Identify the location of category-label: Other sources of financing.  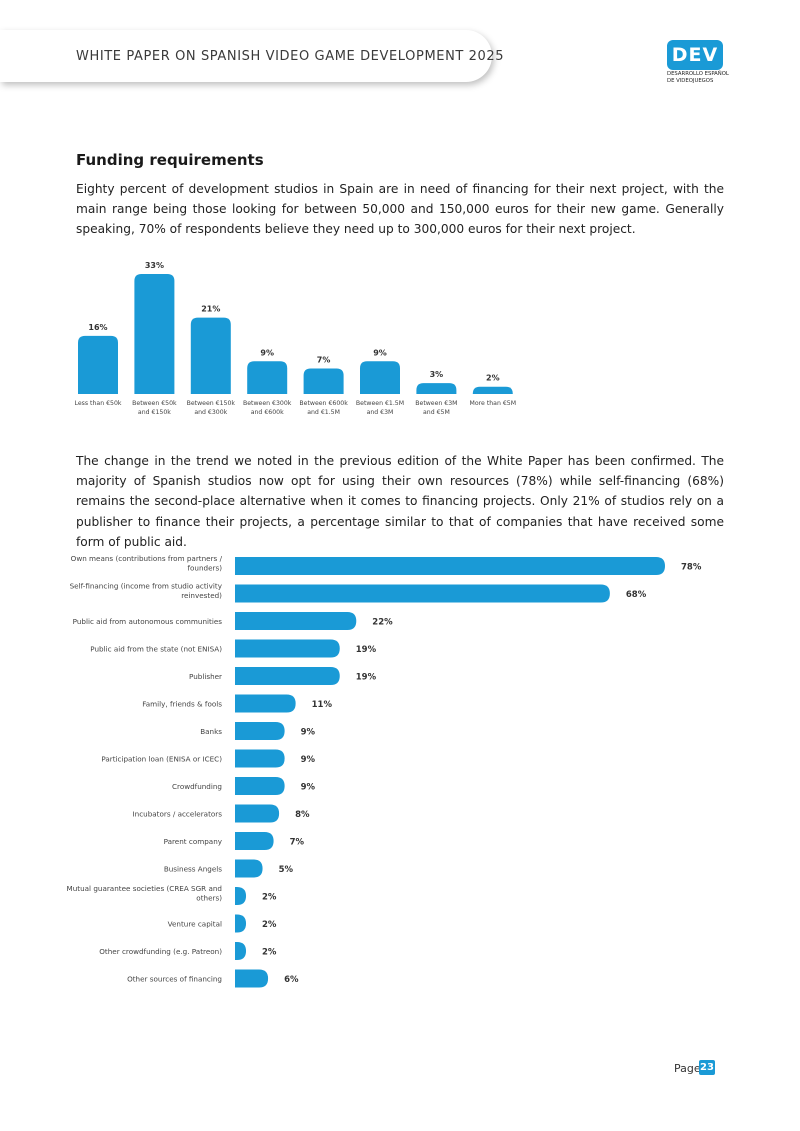
(174, 979).